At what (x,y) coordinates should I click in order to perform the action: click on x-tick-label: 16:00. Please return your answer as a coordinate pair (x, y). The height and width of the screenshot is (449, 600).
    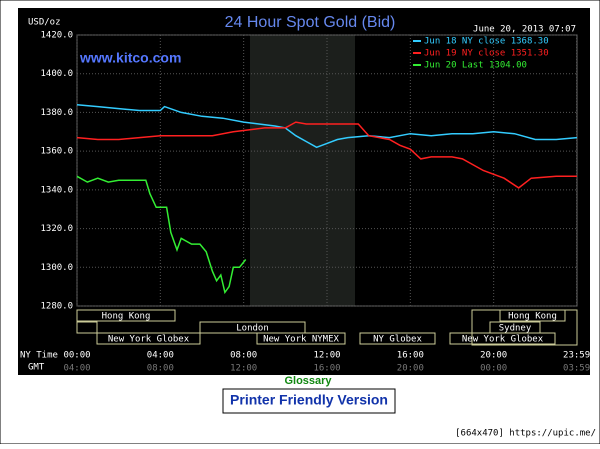
    Looking at the image, I should click on (410, 356).